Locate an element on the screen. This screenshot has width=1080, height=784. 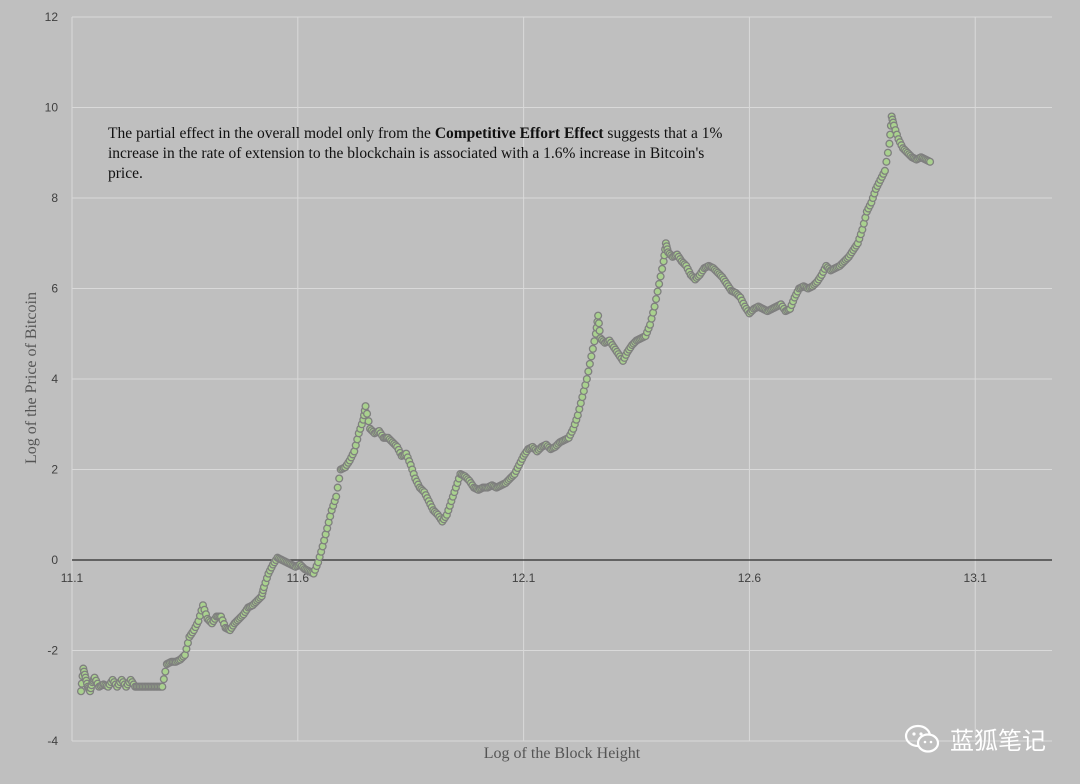
x-tick-label: 11.6 is located at coordinates (298, 578).